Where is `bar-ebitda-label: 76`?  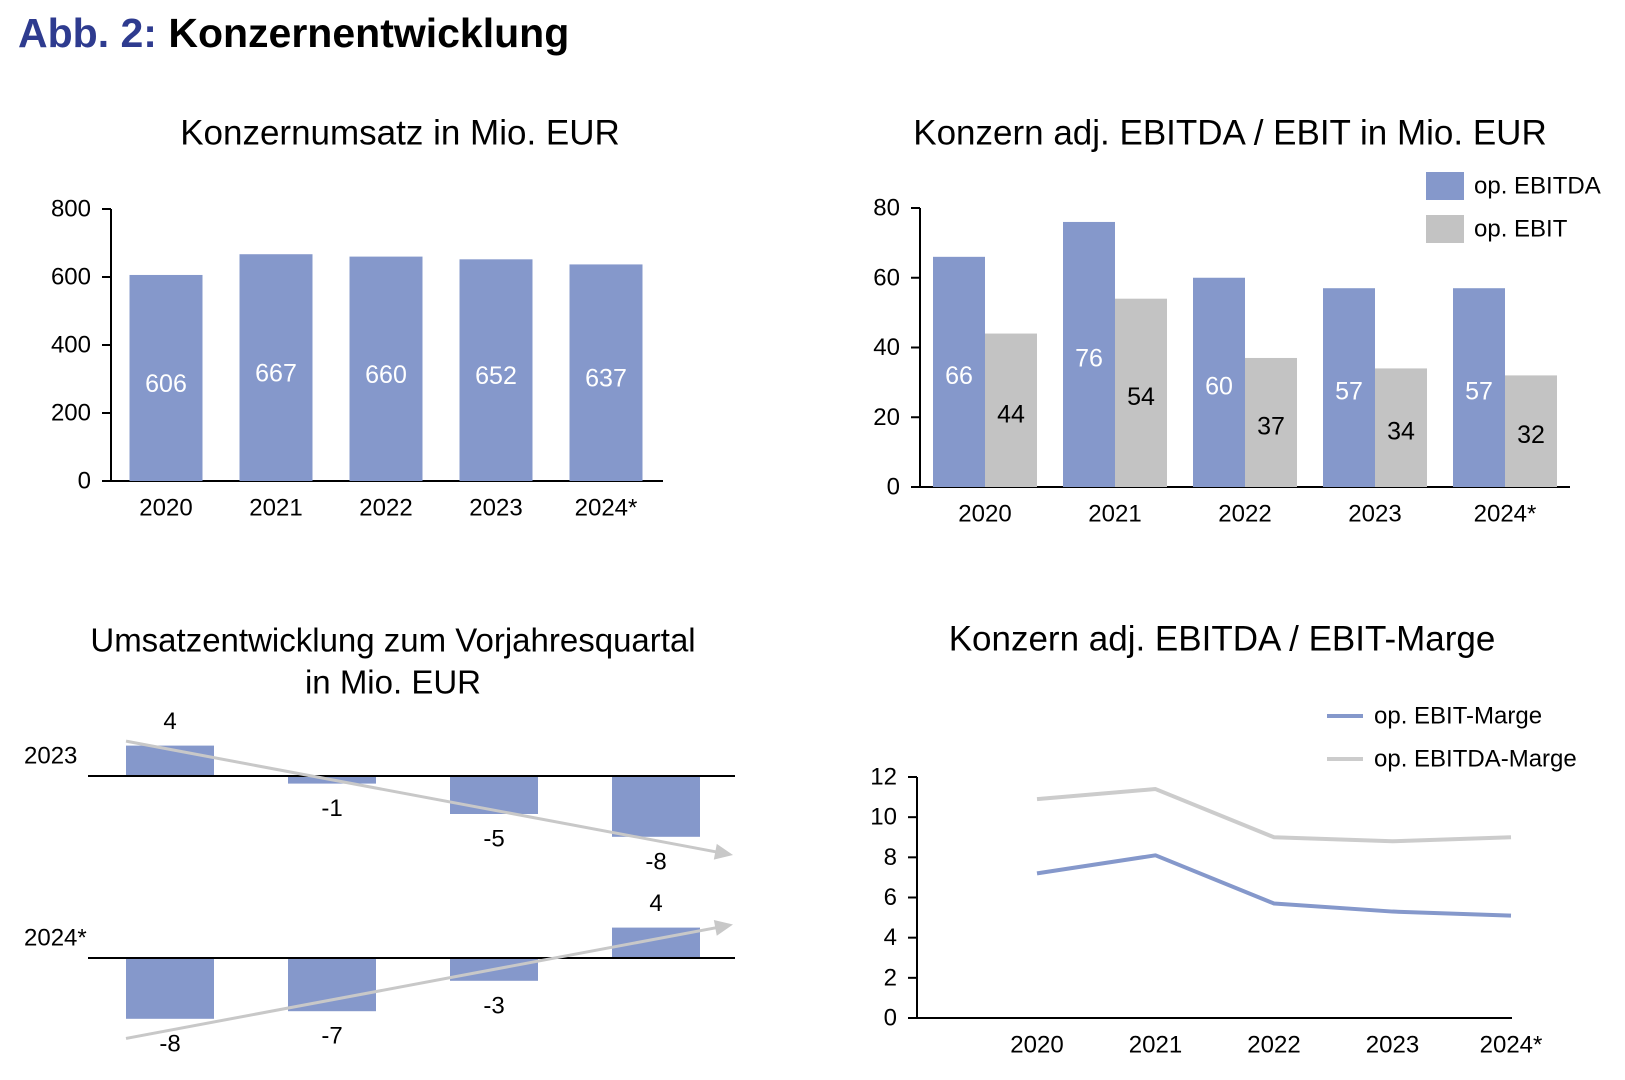
bar-ebitda-label: 76 is located at coordinates (1089, 358).